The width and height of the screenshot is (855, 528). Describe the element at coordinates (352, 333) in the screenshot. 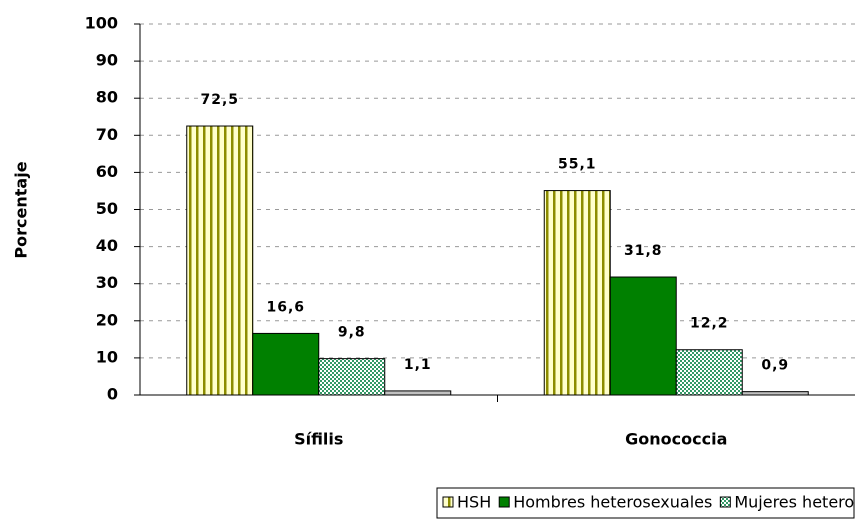

I see `data-label: 9,8` at that location.